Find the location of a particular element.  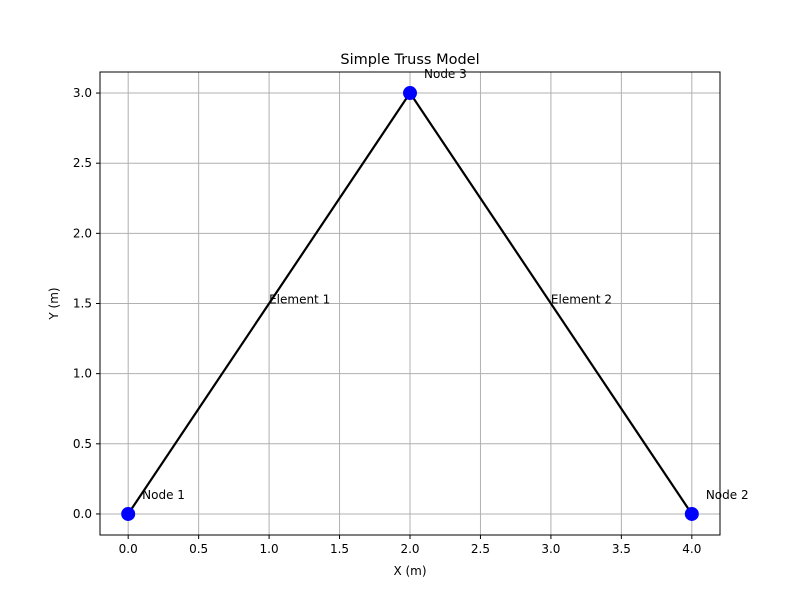

x-tick-label: 2.5 is located at coordinates (480, 549).